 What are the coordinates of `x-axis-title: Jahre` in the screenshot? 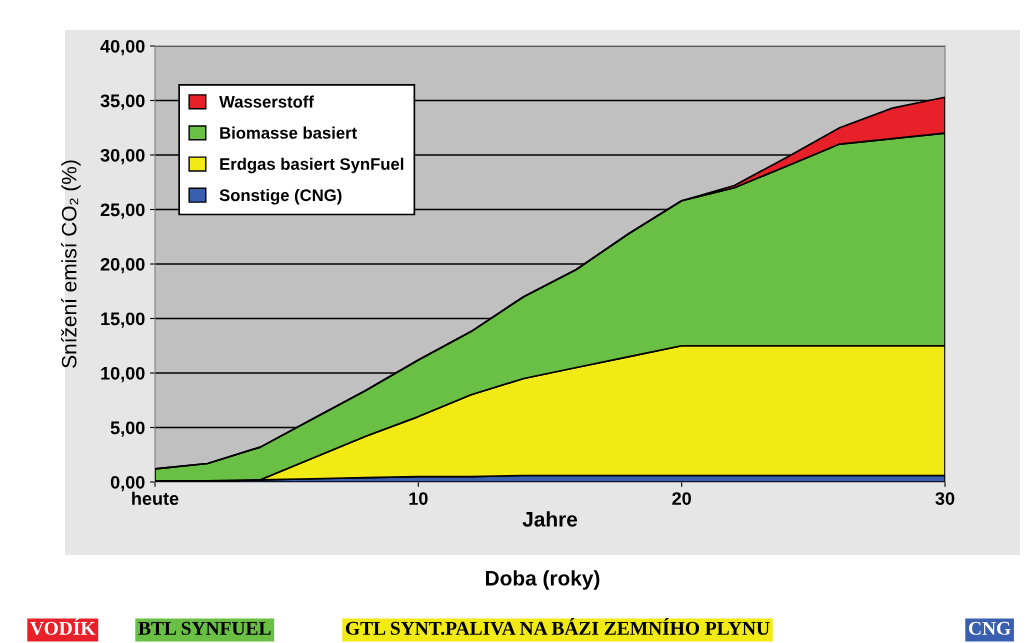 It's located at (550, 519).